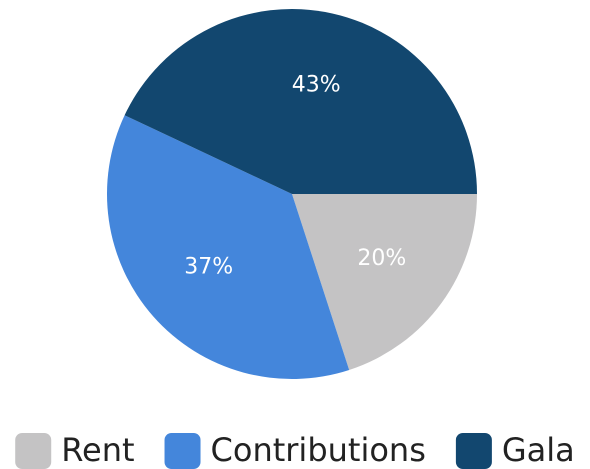 This screenshot has height=469, width=590. I want to click on value-label: 20%, so click(381, 258).